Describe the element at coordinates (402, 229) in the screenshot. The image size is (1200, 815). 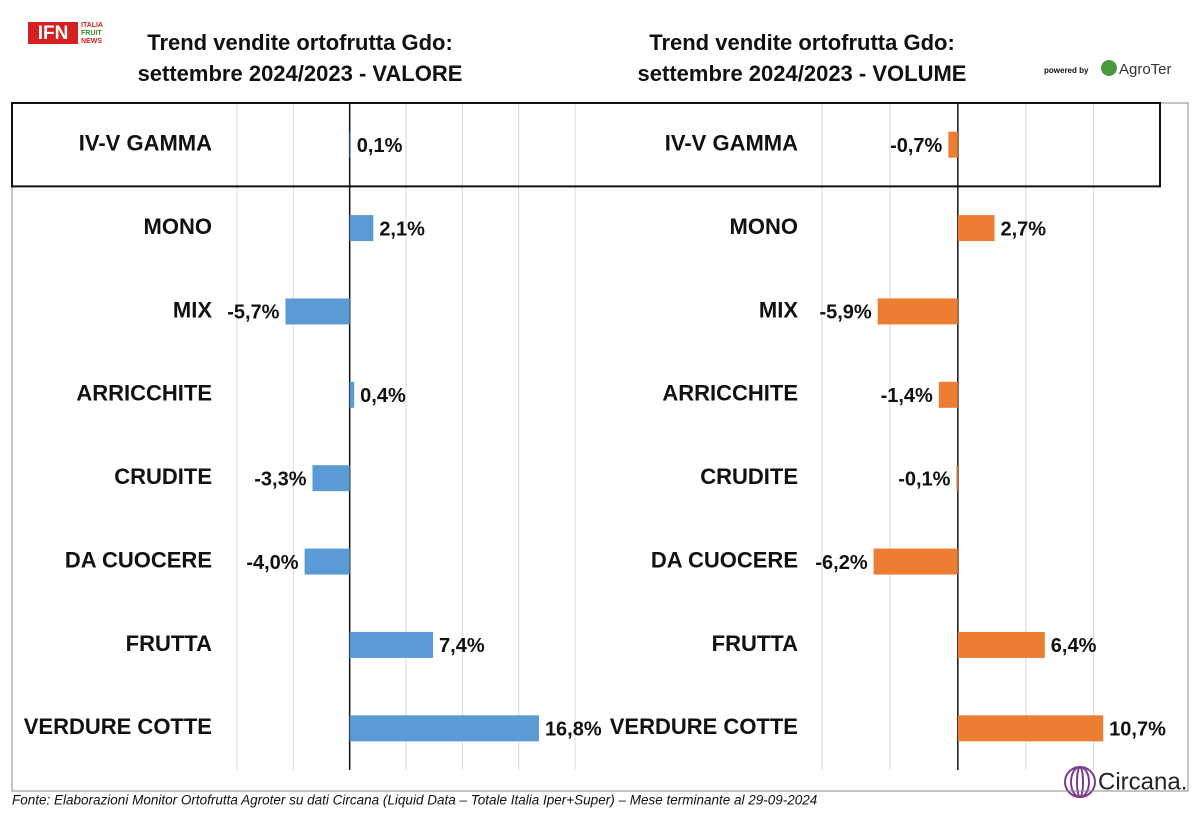
I see `value-label: 2,1%` at that location.